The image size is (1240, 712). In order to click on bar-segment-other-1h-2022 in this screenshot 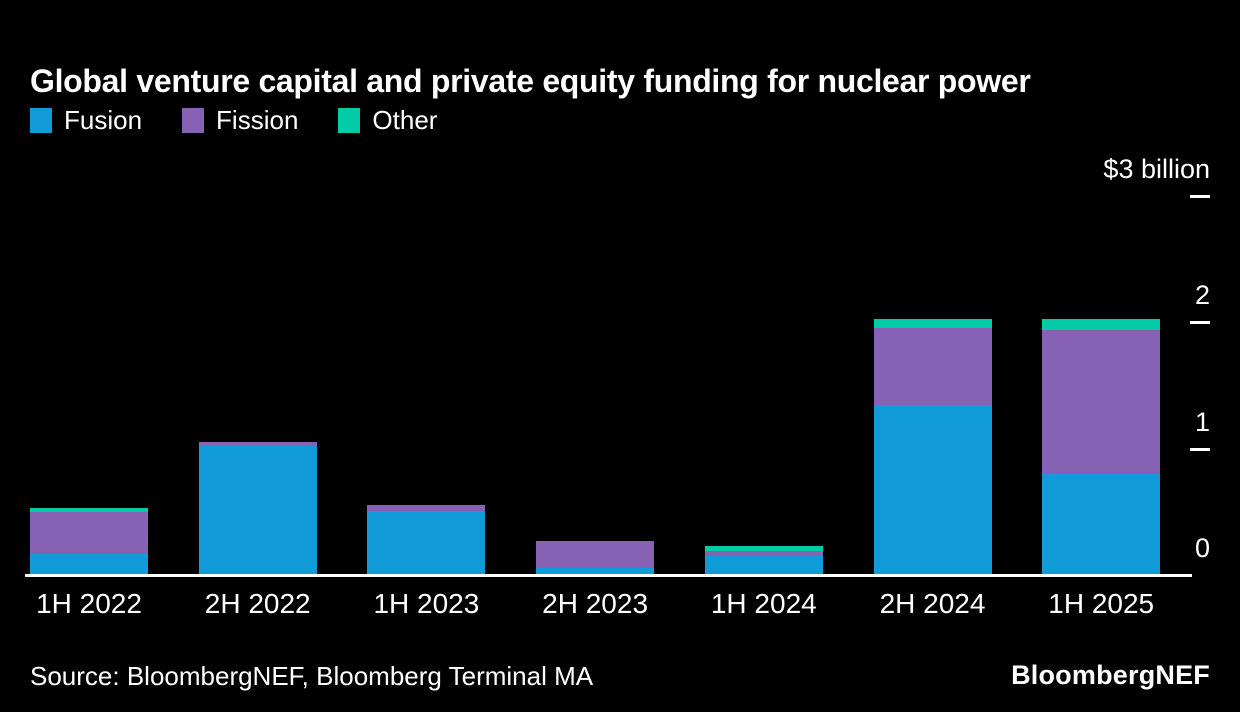, I will do `click(89, 510)`.